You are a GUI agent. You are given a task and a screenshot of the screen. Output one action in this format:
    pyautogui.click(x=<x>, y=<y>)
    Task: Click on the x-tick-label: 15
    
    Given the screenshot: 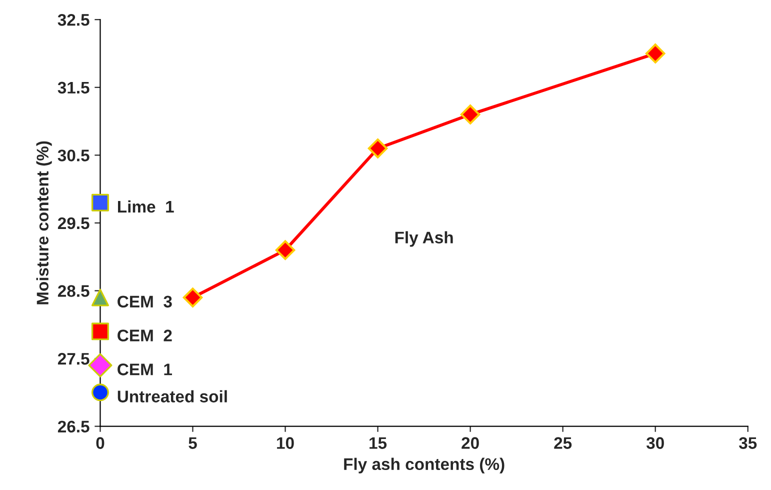 What is the action you would take?
    pyautogui.click(x=378, y=443)
    